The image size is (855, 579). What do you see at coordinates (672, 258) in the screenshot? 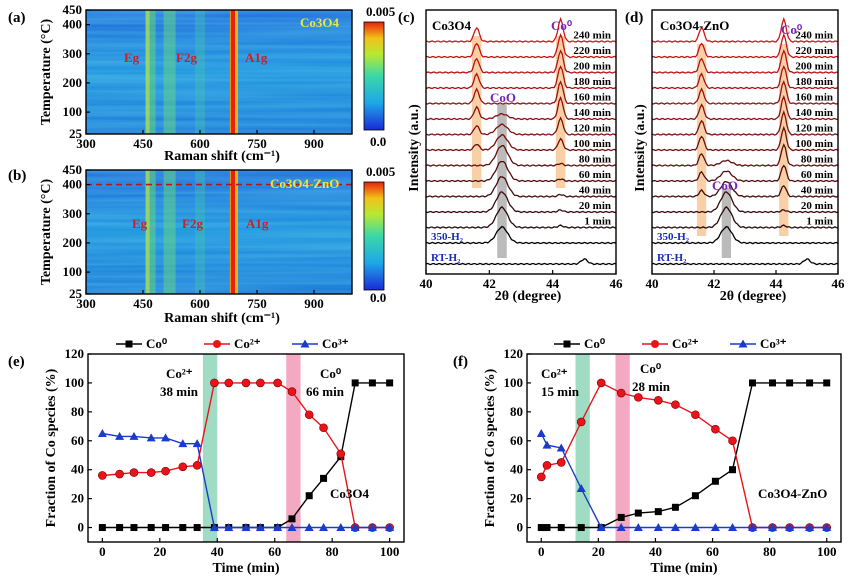
I see `curve-label: RT-H₂` at bounding box center [672, 258].